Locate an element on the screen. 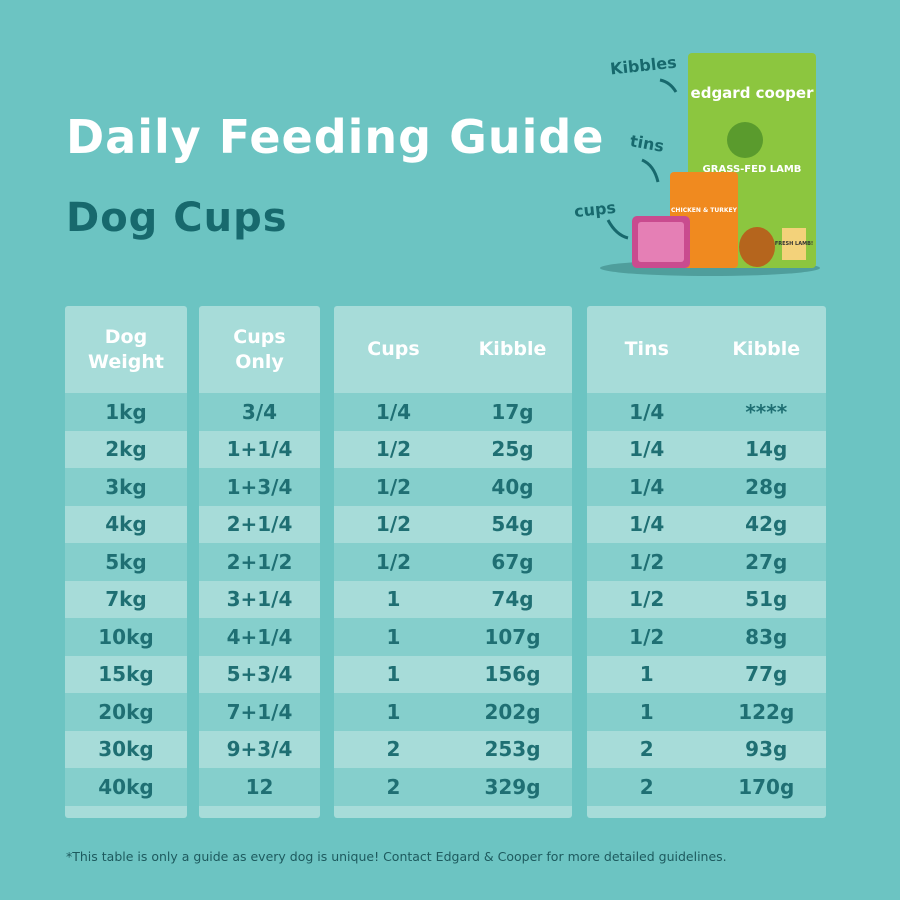 The height and width of the screenshot is (900, 900). table-row: 1 74g is located at coordinates (453, 600).